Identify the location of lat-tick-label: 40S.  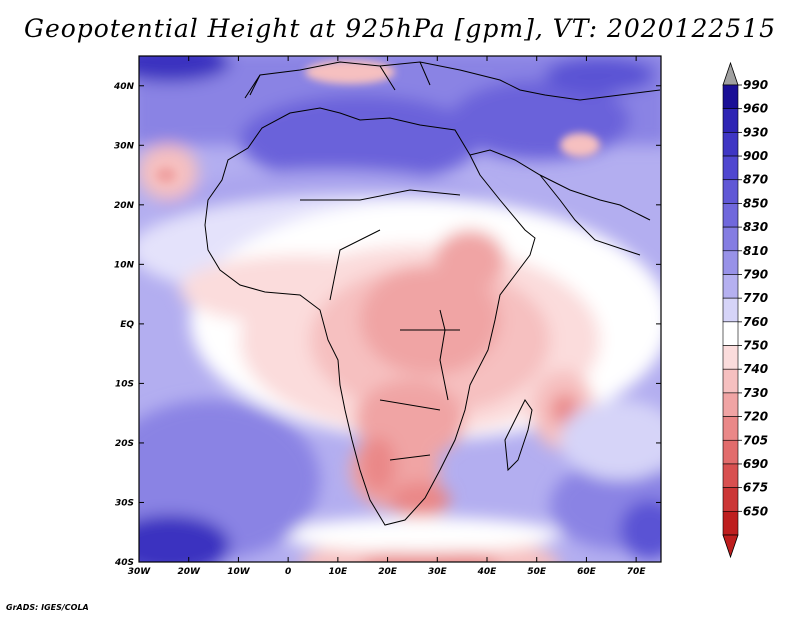
(124, 563).